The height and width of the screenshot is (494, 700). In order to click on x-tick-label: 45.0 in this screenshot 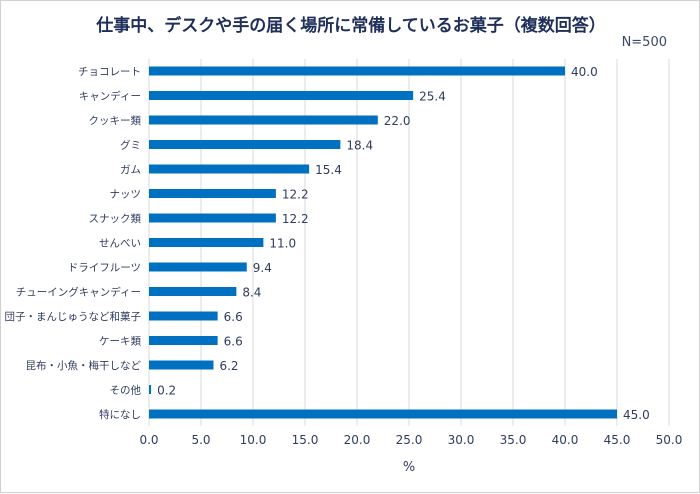, I will do `click(617, 440)`.